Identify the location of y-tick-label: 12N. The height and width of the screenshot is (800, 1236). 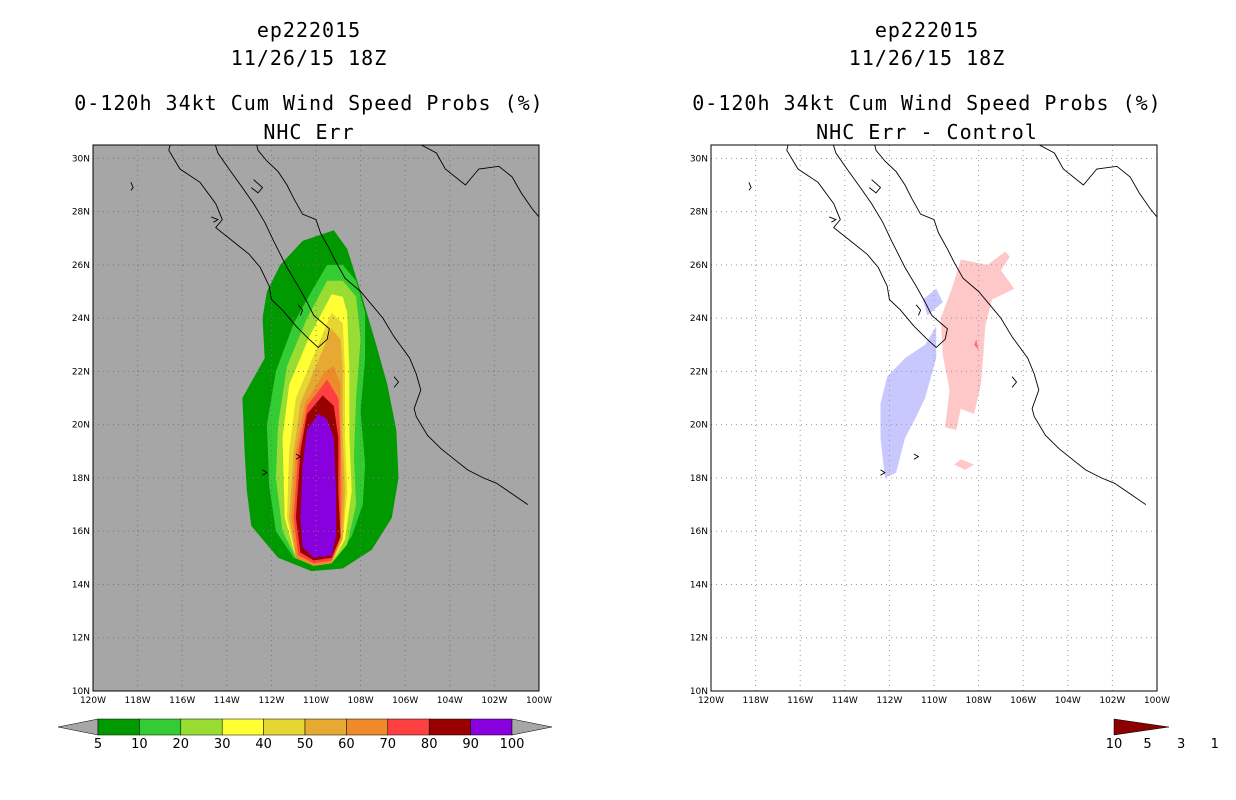
(81, 639).